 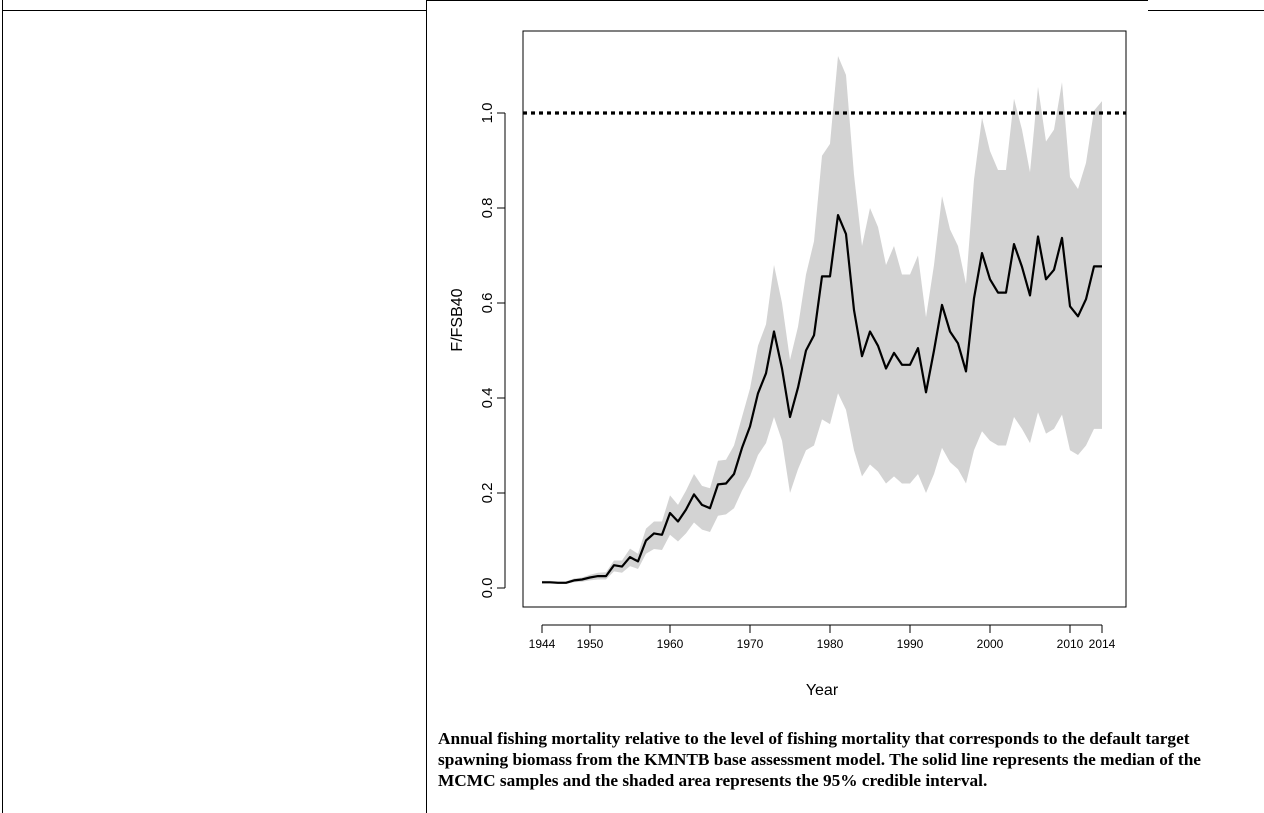 What do you see at coordinates (426, 406) in the screenshot?
I see `table-column-divider` at bounding box center [426, 406].